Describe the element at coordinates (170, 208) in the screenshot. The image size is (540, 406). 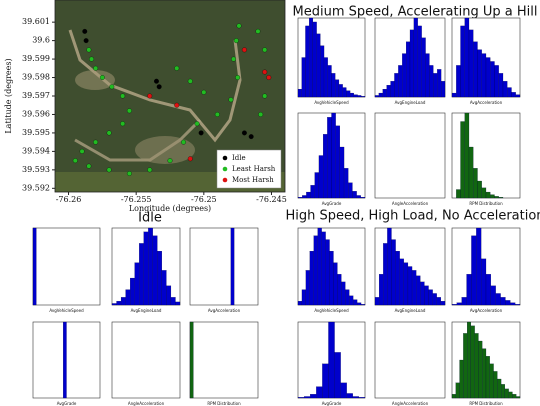
I see `x-axis-label: Longitude (degrees)` at that location.